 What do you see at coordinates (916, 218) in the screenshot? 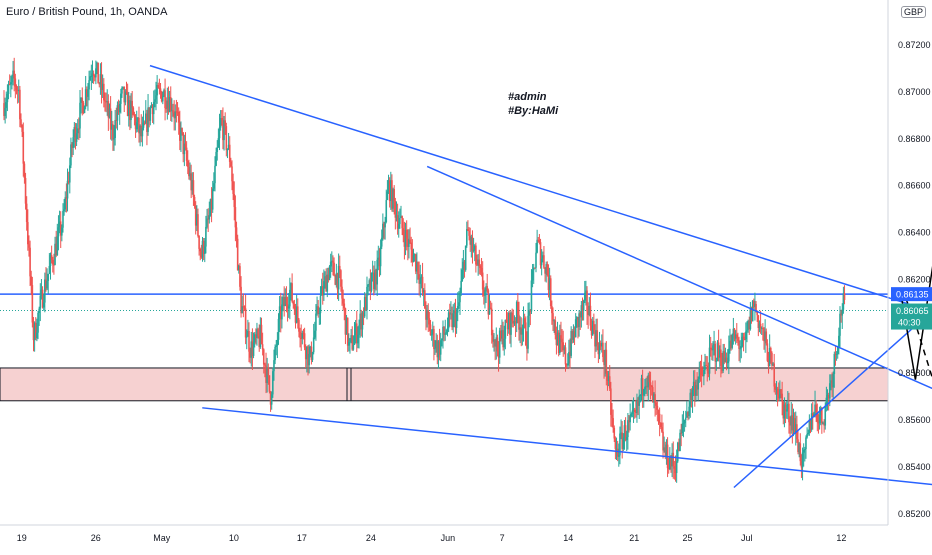
I see `bullish-projection-arrow` at bounding box center [916, 218].